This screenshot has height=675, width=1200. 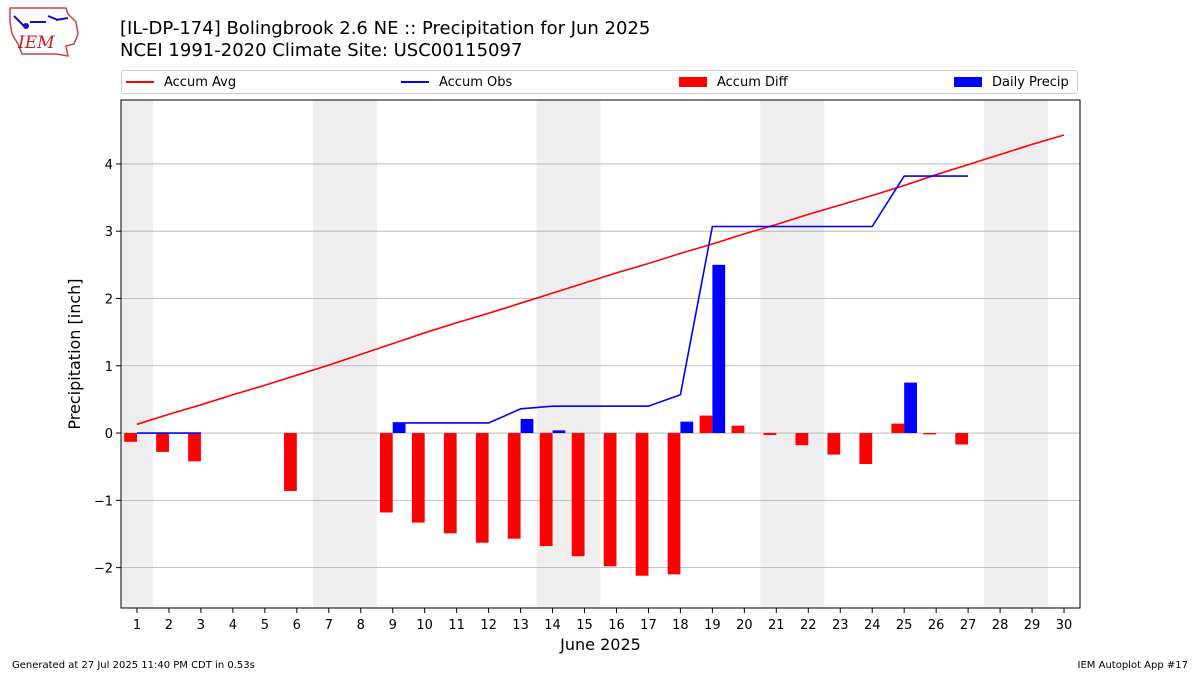 I want to click on x-tick-label-12: 12, so click(x=488, y=625).